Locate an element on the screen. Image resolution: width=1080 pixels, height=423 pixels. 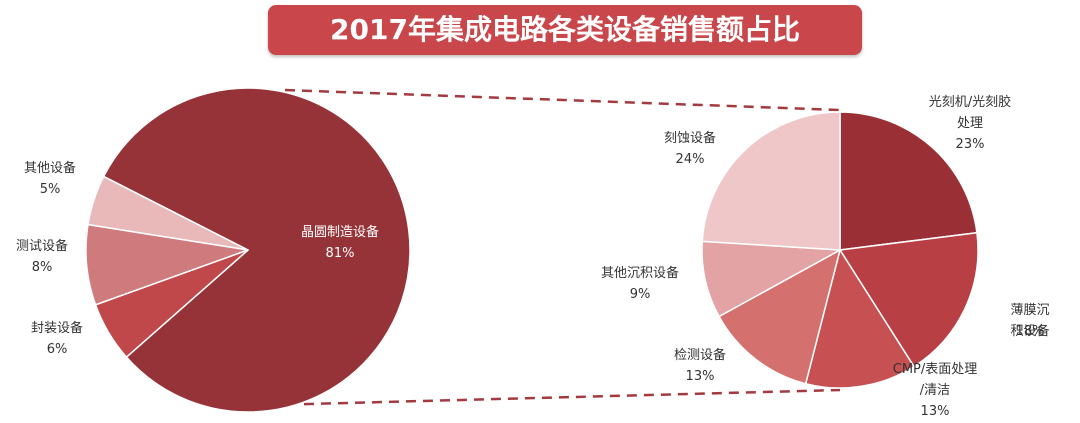
slice-label: 薄膜沉积设备 is located at coordinates (1030, 321).